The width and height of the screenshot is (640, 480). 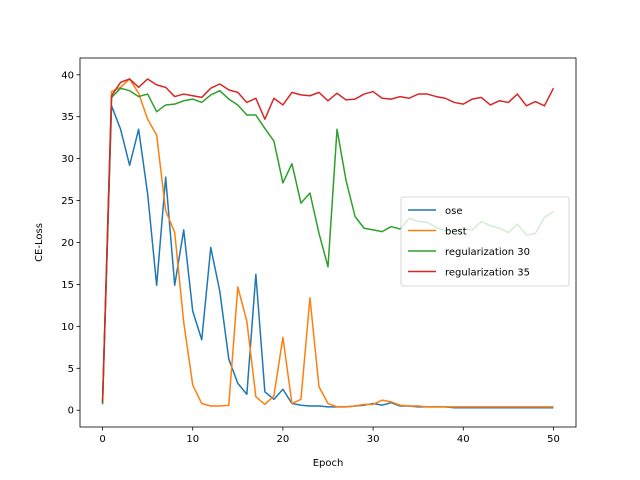 I want to click on legend-label: regularization 35, so click(x=487, y=273).